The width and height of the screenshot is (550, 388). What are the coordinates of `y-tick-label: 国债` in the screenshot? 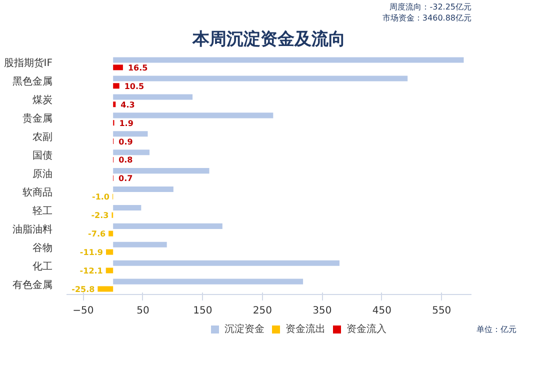 It's located at (42, 156).